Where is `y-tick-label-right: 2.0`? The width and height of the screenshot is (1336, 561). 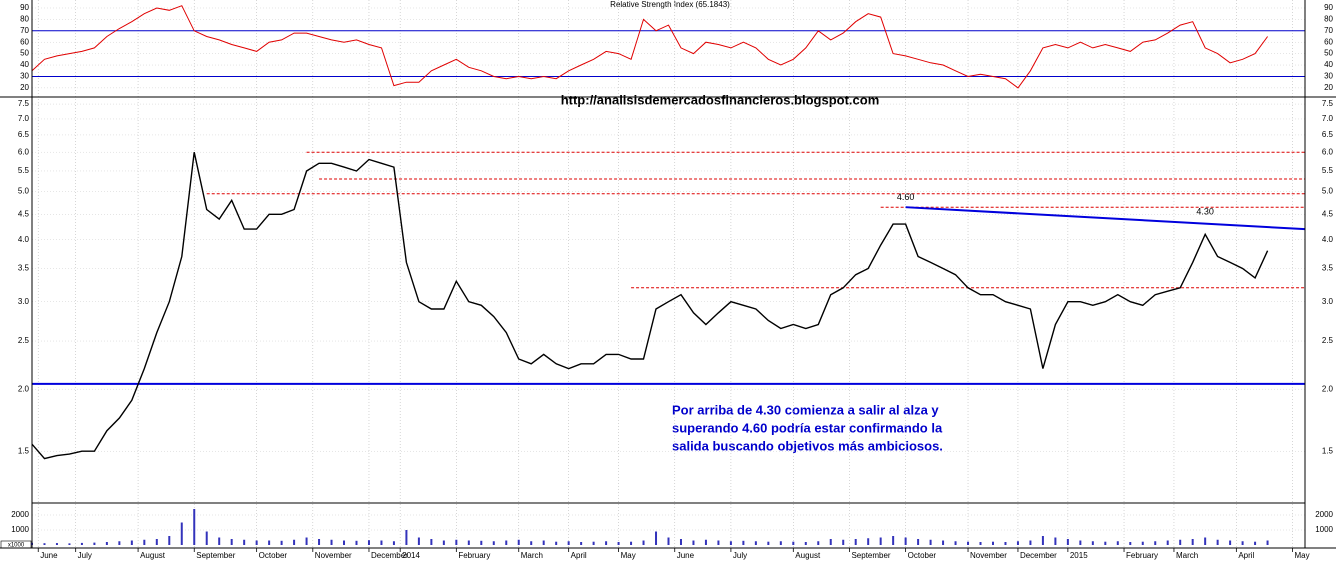 y-tick-label-right: 2.0 is located at coordinates (1328, 388).